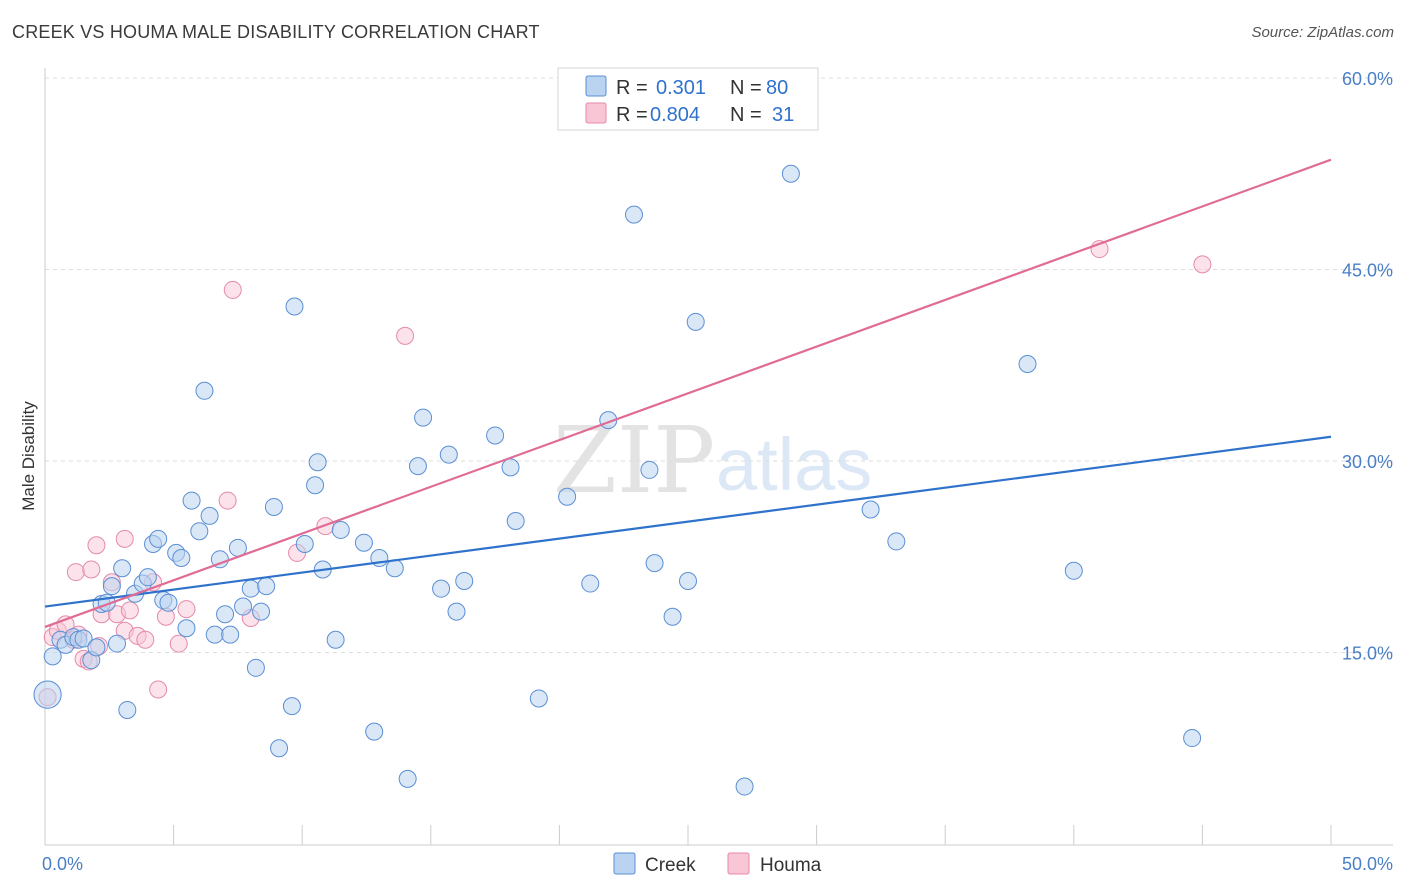 The image size is (1406, 892). I want to click on legend: R = 0.301 N = 80 R = 0.804 N = 31, so click(688, 99).